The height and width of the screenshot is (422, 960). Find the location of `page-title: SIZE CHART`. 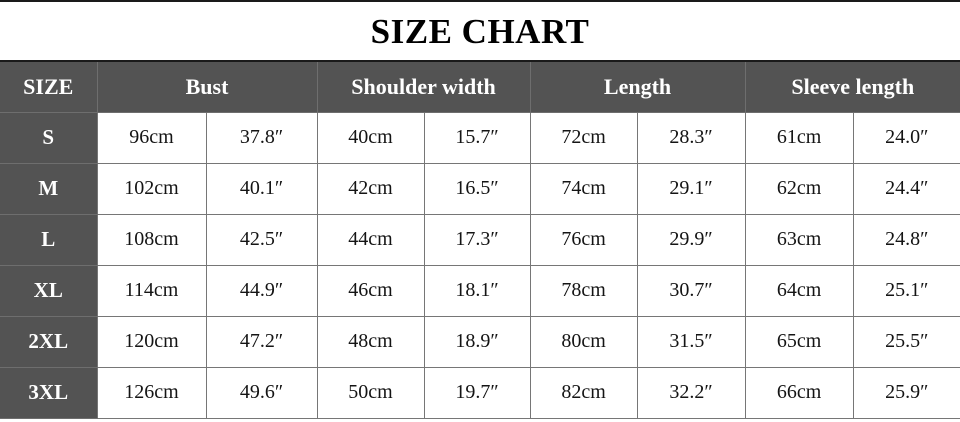

page-title: SIZE CHART is located at coordinates (480, 31).